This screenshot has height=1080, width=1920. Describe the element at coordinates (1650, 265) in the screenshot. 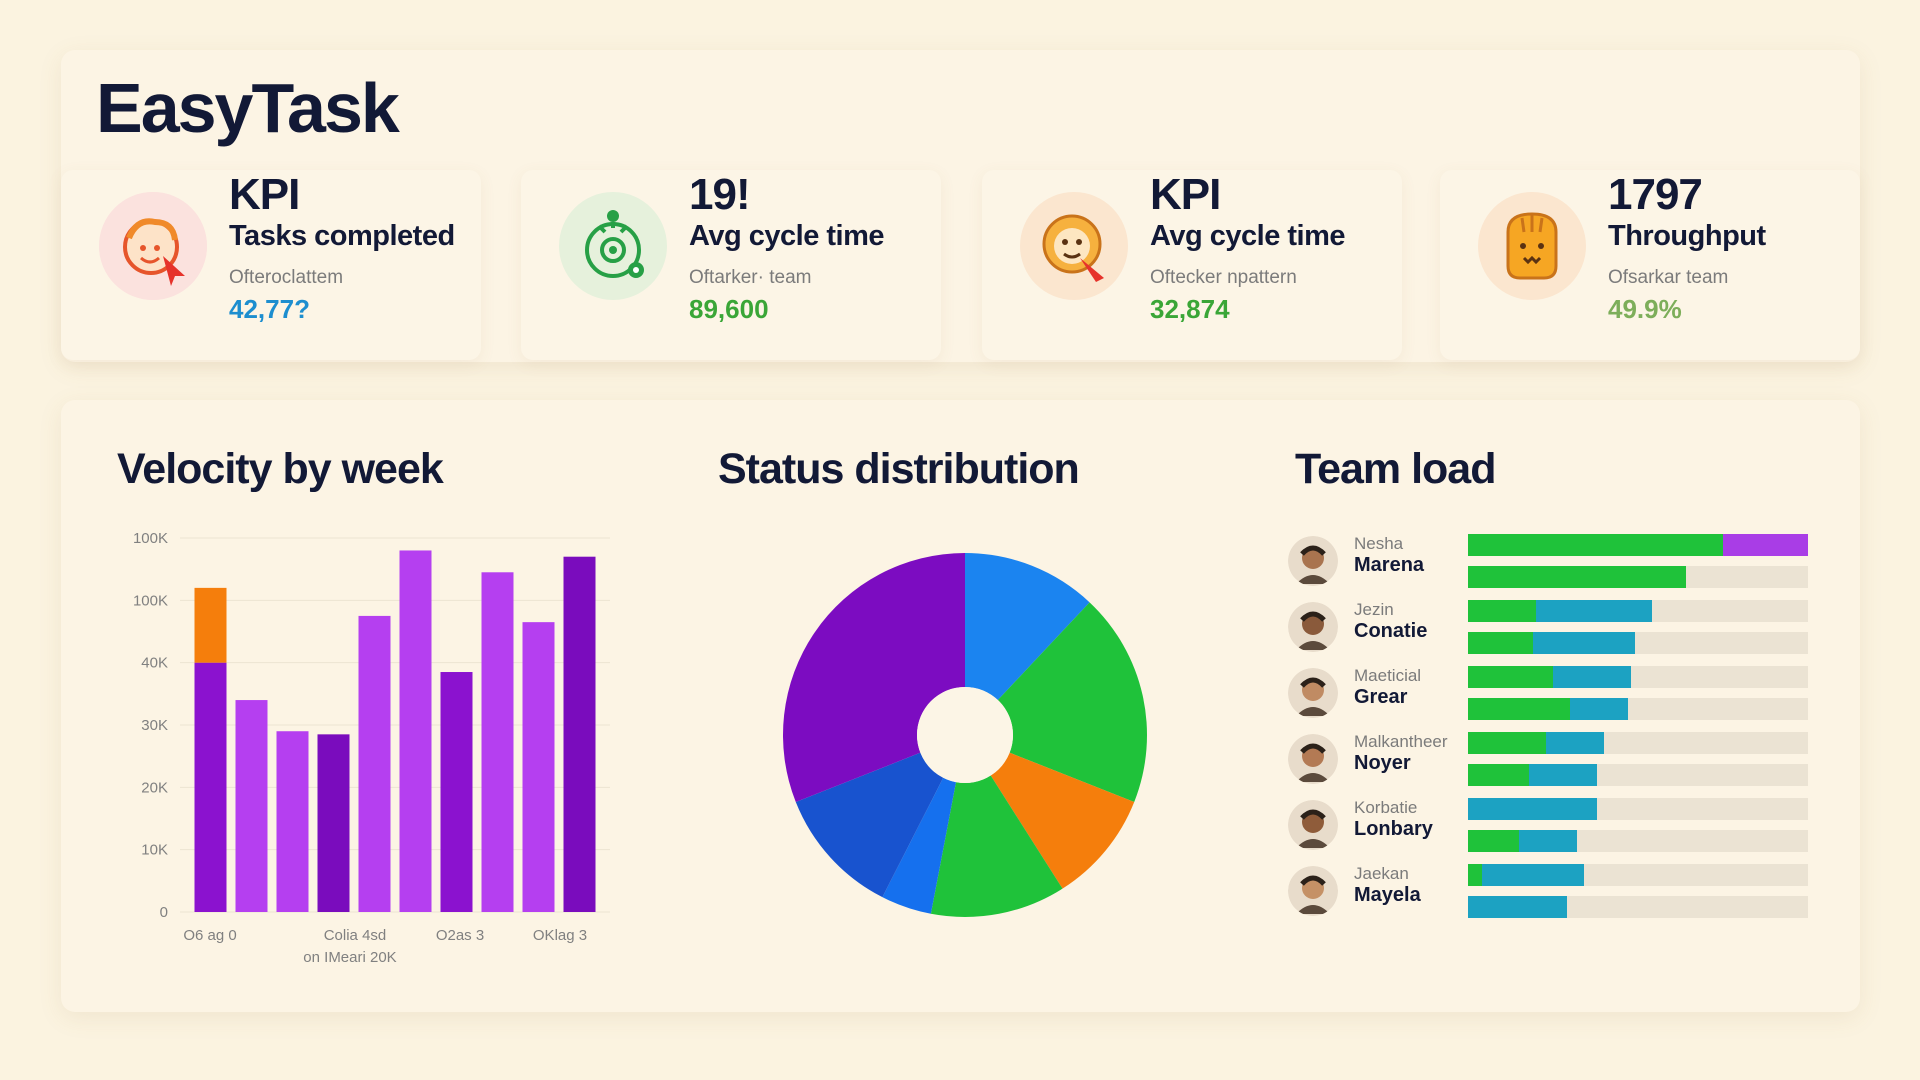

I see `kpi-card-throughput: 1797 Throughput Ofsarkar team 49.9%` at that location.